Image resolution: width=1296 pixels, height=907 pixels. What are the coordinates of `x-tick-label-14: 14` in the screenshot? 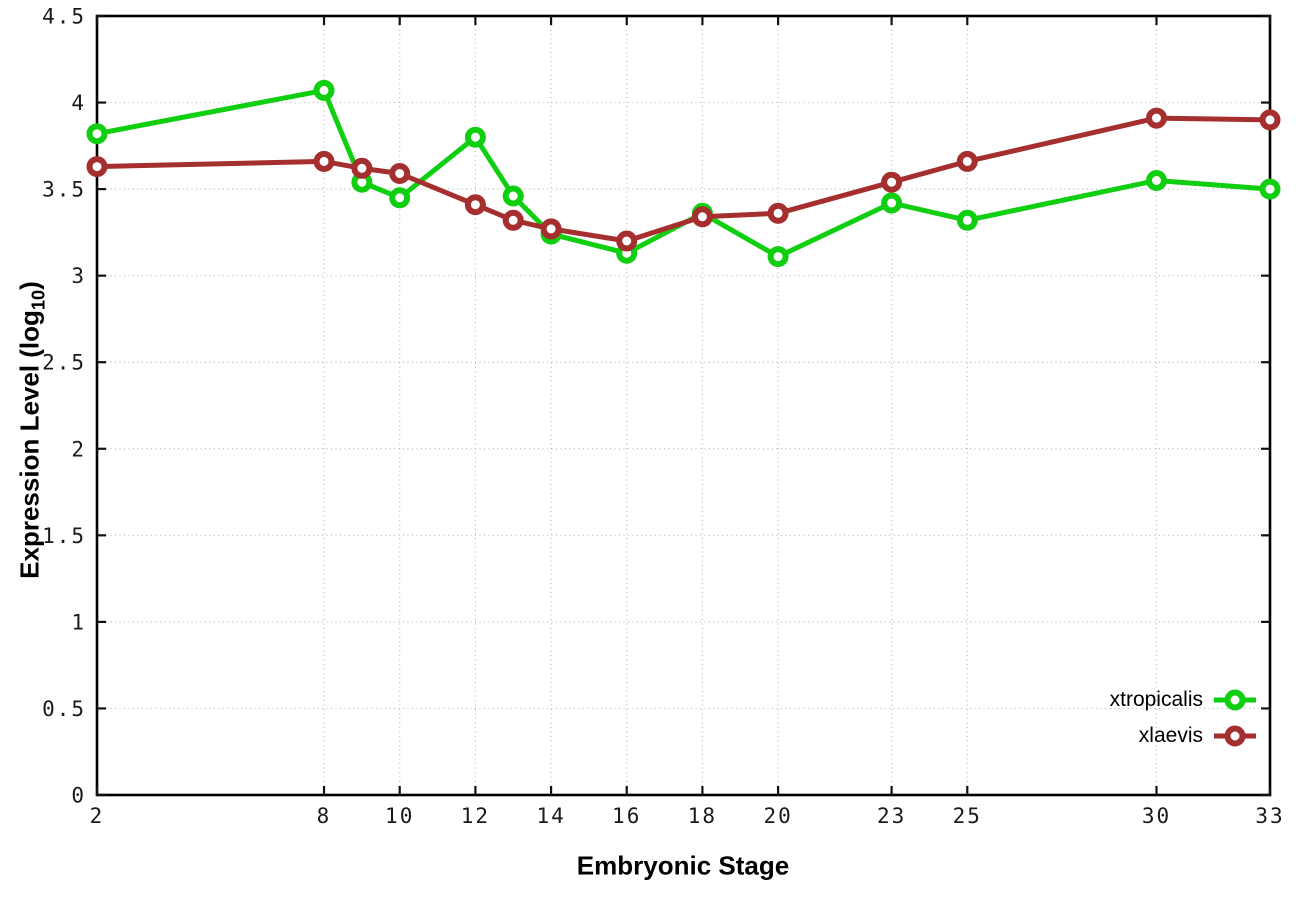 It's located at (550, 816).